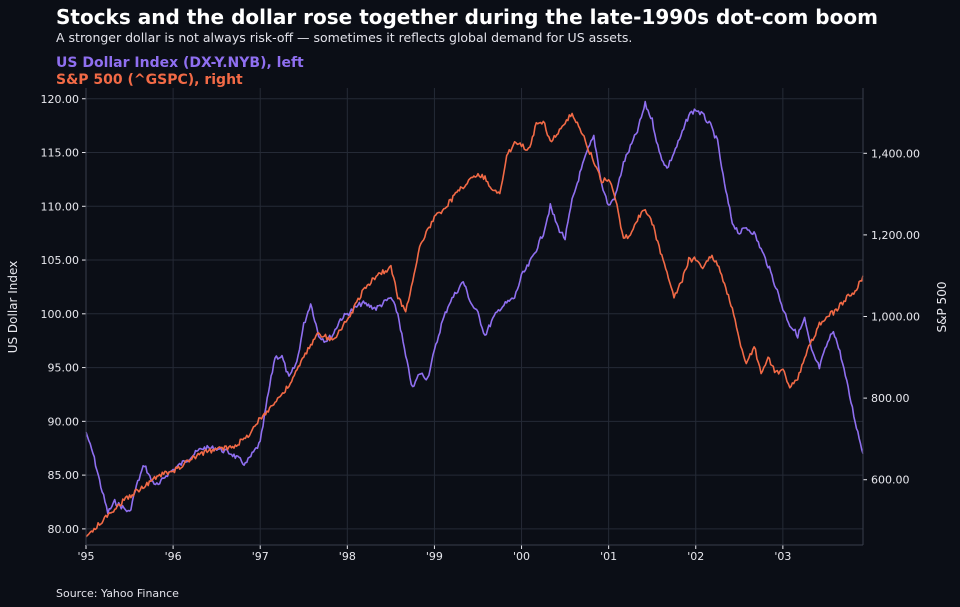 The height and width of the screenshot is (607, 960). Describe the element at coordinates (64, 529) in the screenshot. I see `y-left-tick-label: 80.00` at that location.